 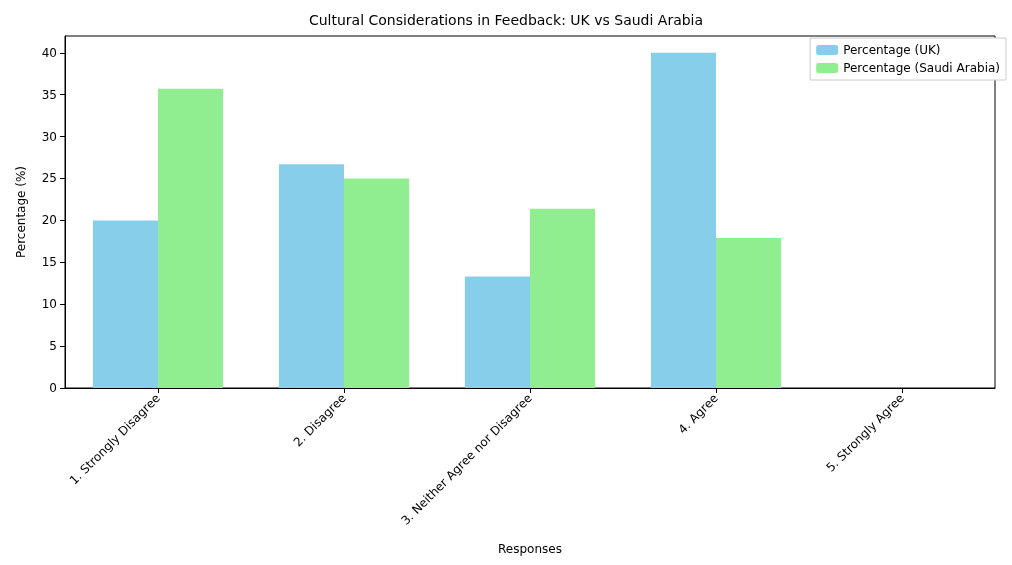 What do you see at coordinates (921, 68) in the screenshot?
I see `legend-label: Percentage (Saudi Arabia)` at bounding box center [921, 68].